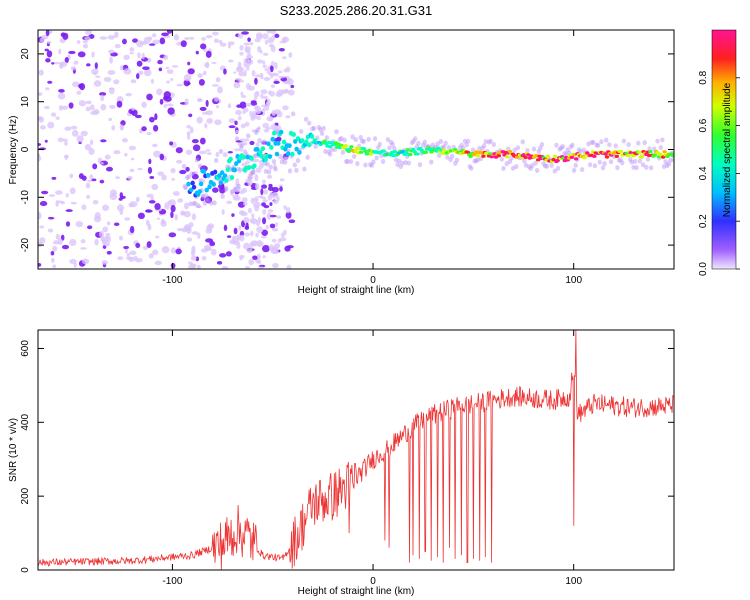 The width and height of the screenshot is (750, 600). What do you see at coordinates (13, 450) in the screenshot?
I see `snr-ylabel: SNR (10 * v/v)` at bounding box center [13, 450].